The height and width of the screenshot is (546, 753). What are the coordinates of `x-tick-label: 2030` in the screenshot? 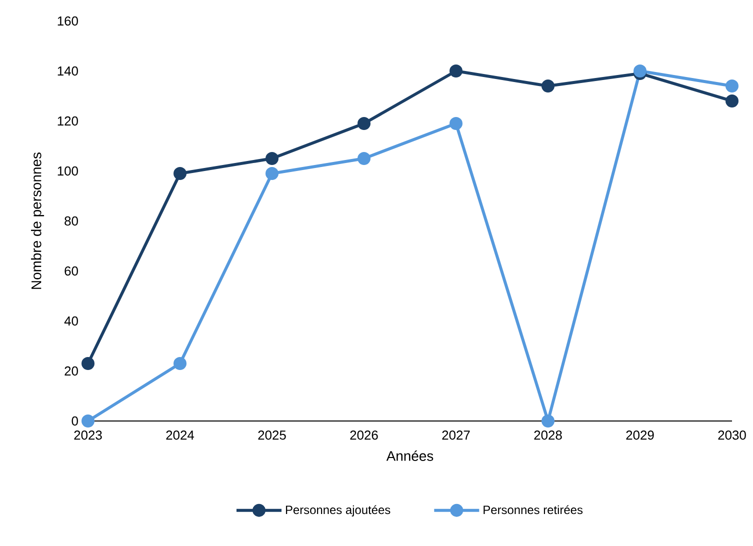 It's located at (732, 435).